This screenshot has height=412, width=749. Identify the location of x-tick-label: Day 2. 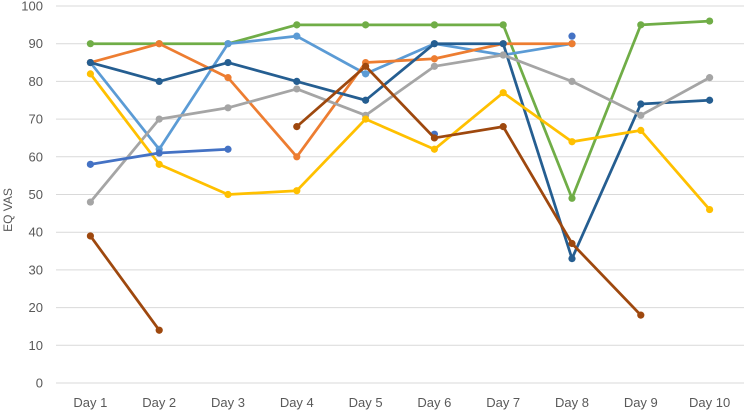
(159, 402).